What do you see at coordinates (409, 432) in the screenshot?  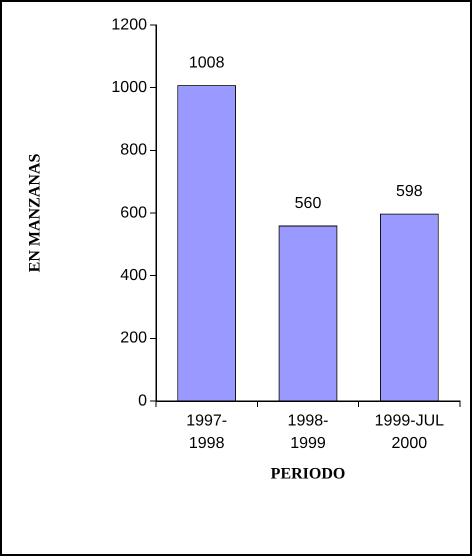 I see `x-tick-label: 1999-JUL 2000` at bounding box center [409, 432].